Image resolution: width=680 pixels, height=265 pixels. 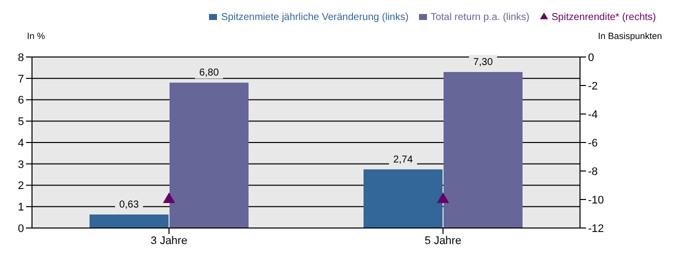 I want to click on data-label: 6,80, so click(x=209, y=73).